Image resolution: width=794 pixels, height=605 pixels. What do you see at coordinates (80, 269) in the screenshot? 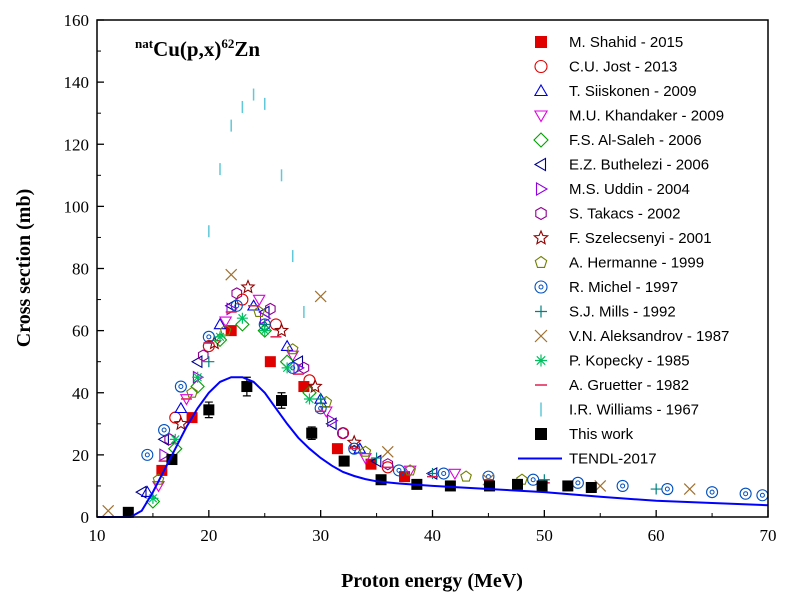
I see `y-tick-label: 80` at bounding box center [80, 269].